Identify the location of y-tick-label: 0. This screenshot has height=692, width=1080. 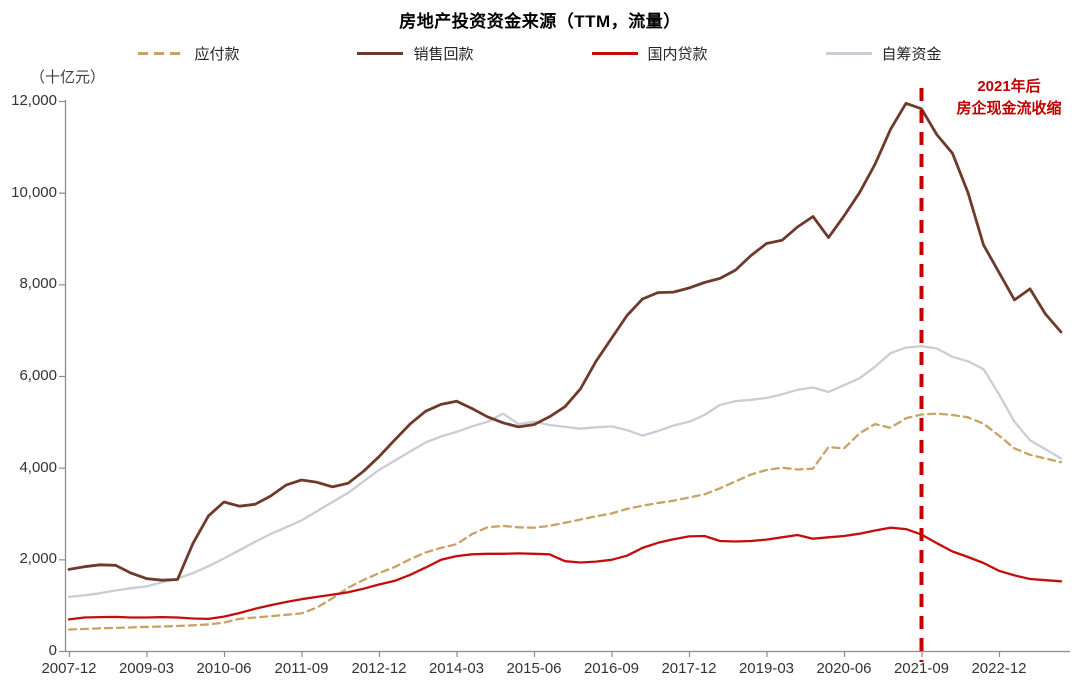
(52, 650).